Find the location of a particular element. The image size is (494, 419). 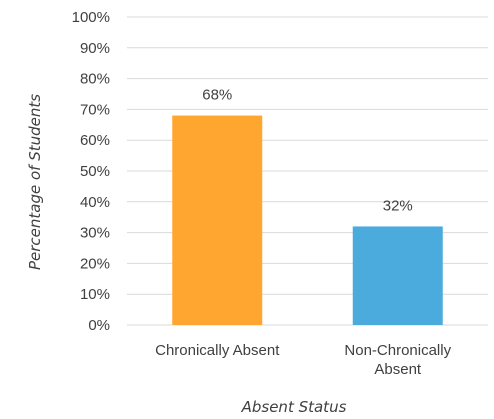

y-tick-label: 80% is located at coordinates (95, 79).